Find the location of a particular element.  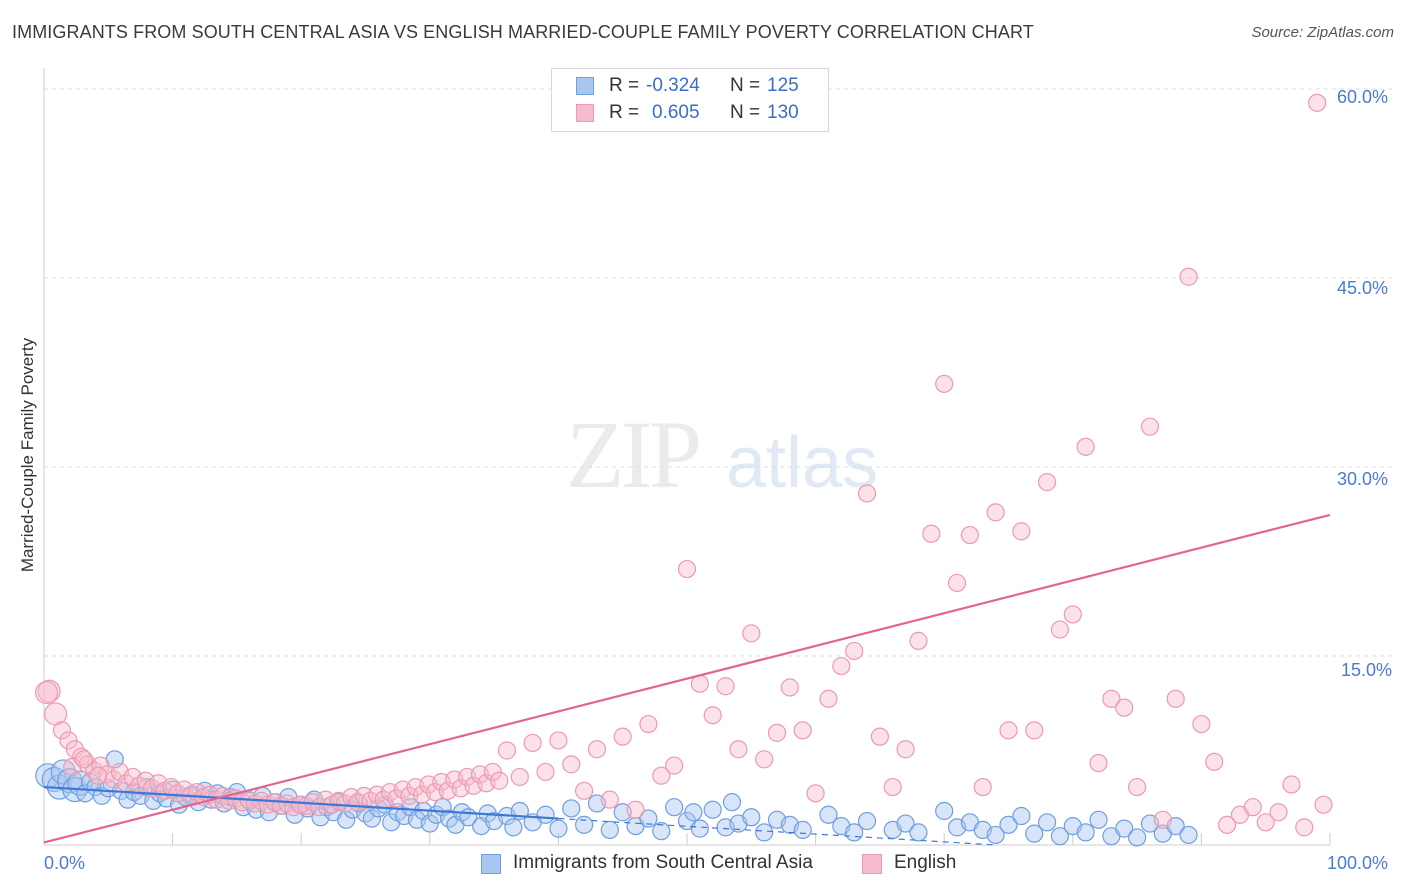

correlation-legend: R = -0.324 N = 125 R = 0.605 N = 130 is located at coordinates (690, 100).